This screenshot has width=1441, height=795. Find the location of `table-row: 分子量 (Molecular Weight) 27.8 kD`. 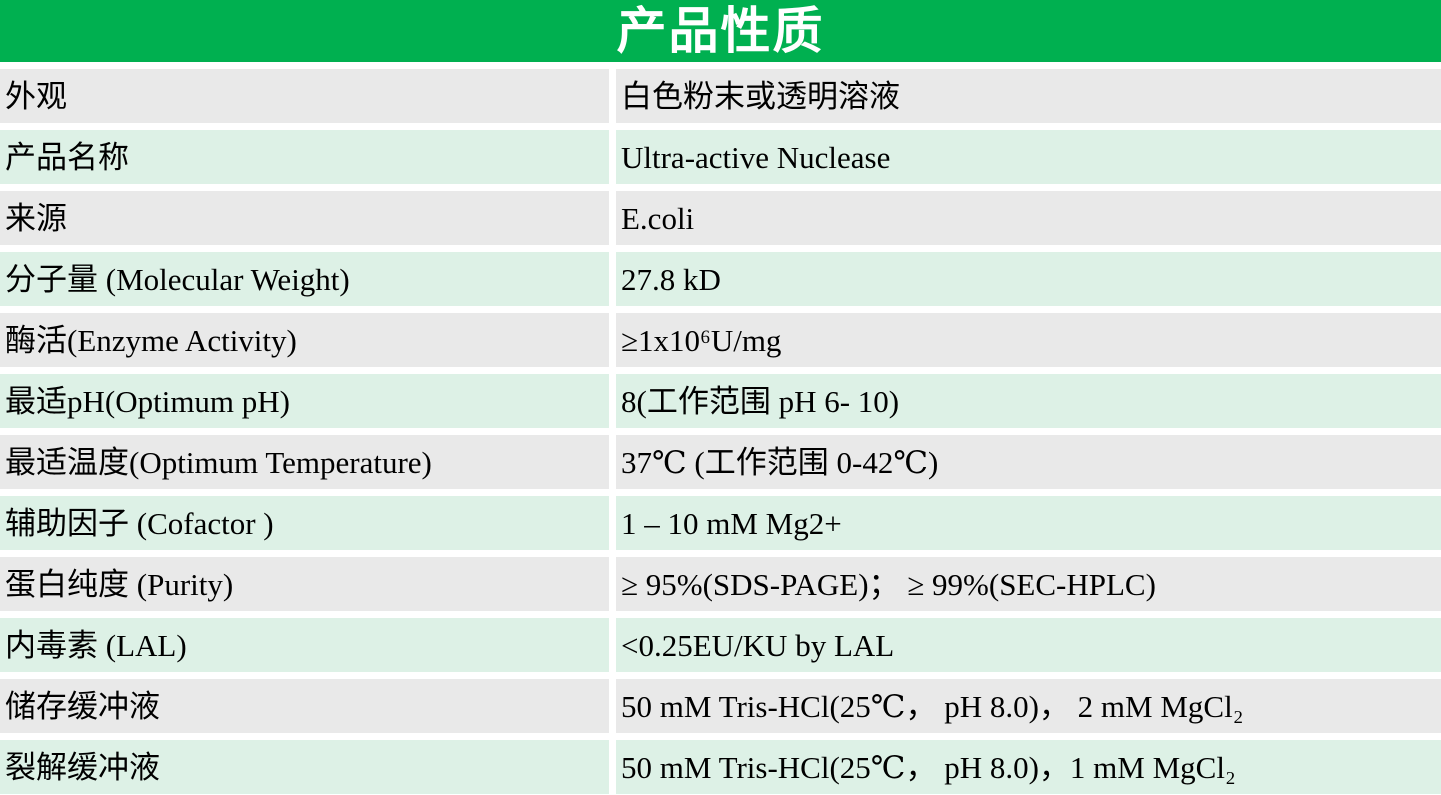

table-row: 分子量 (Molecular Weight) 27.8 kD is located at coordinates (720, 279).